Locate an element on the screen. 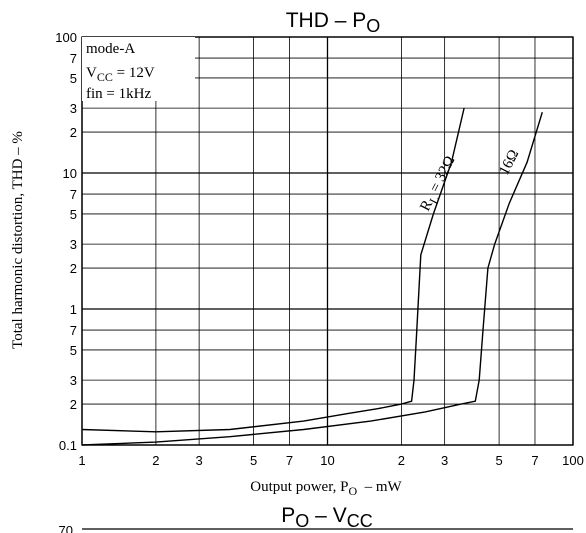  x-axis-label: Output power, PO – mW is located at coordinates (326, 488).